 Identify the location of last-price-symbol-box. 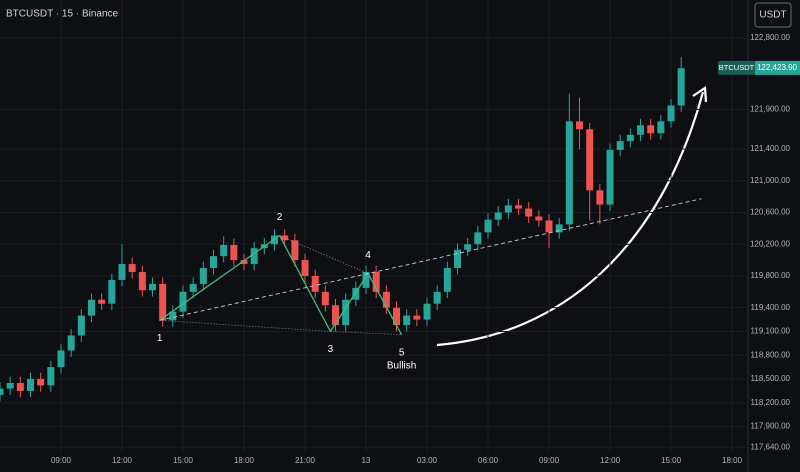
(736, 67).